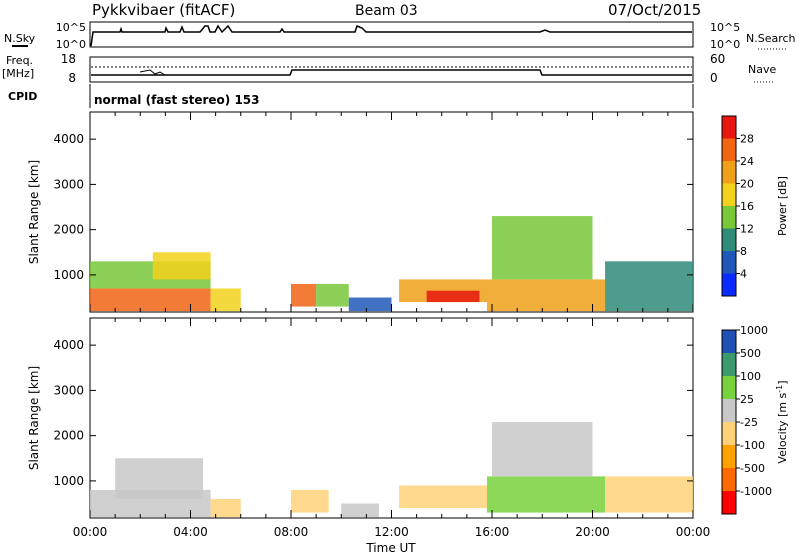  What do you see at coordinates (750, 353) in the screenshot?
I see `colorbar-tick-label: 500` at bounding box center [750, 353].